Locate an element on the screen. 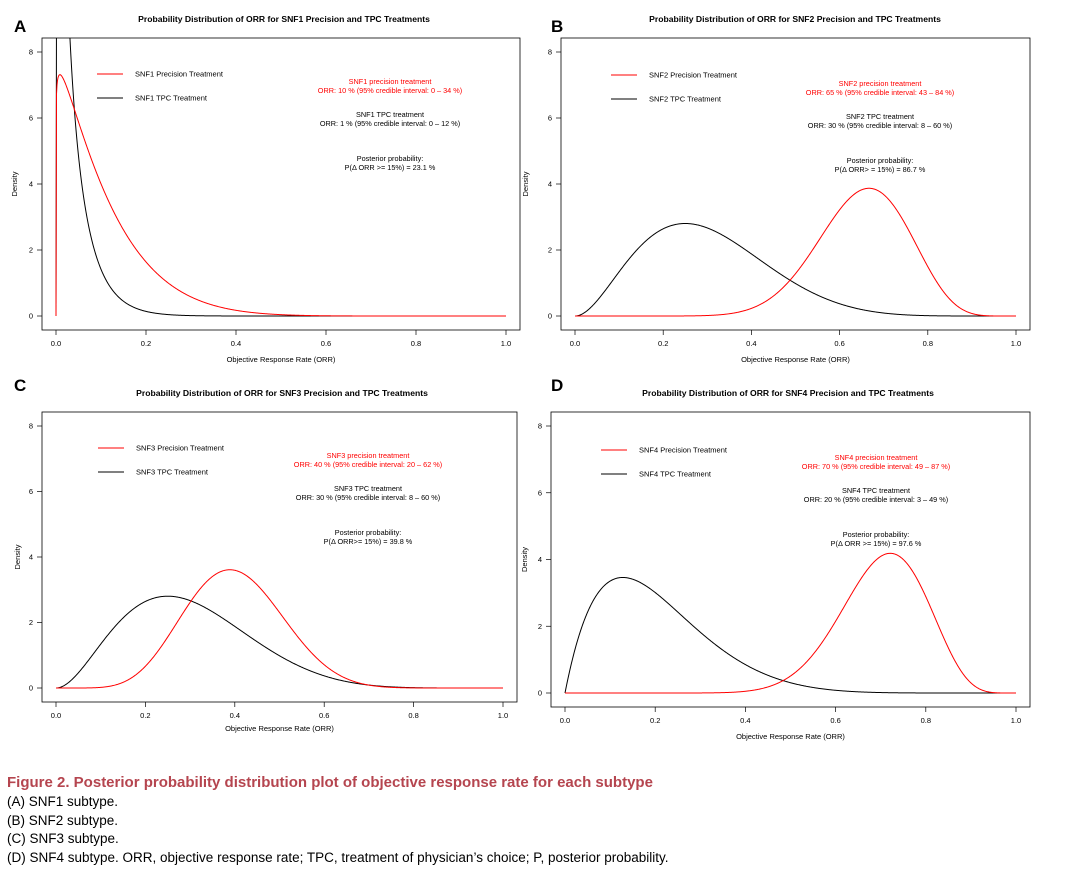 The image size is (1080, 872). caption-line-a: (A) SNF1 subtype. is located at coordinates (63, 801).